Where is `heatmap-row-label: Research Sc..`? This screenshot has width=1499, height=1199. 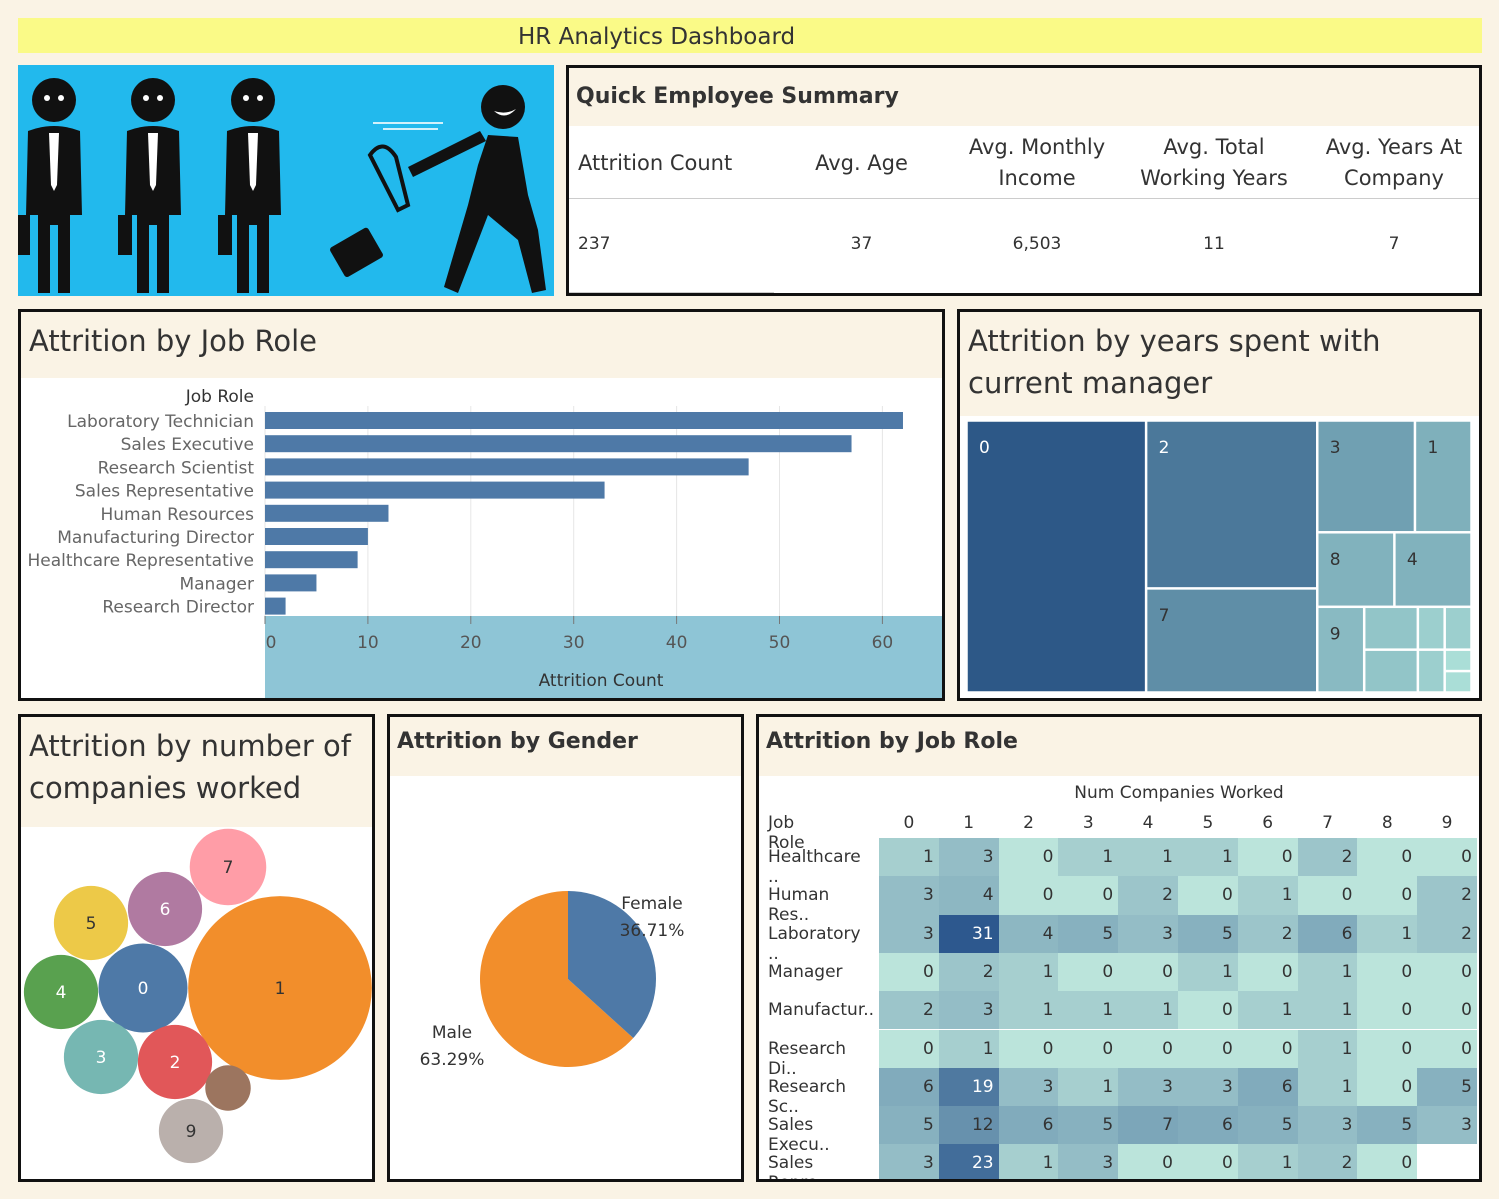 heatmap-row-label: Research Sc.. is located at coordinates (807, 1096).